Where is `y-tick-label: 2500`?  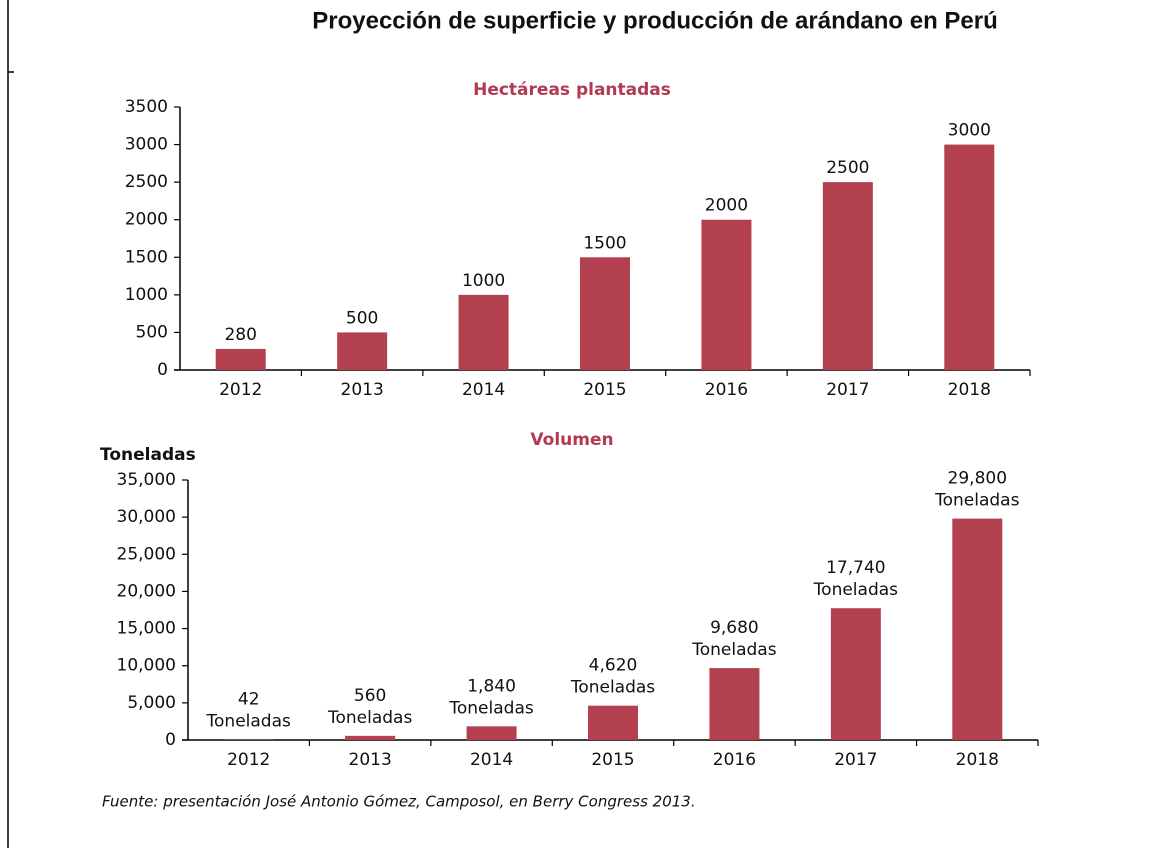
y-tick-label: 2500 is located at coordinates (146, 182).